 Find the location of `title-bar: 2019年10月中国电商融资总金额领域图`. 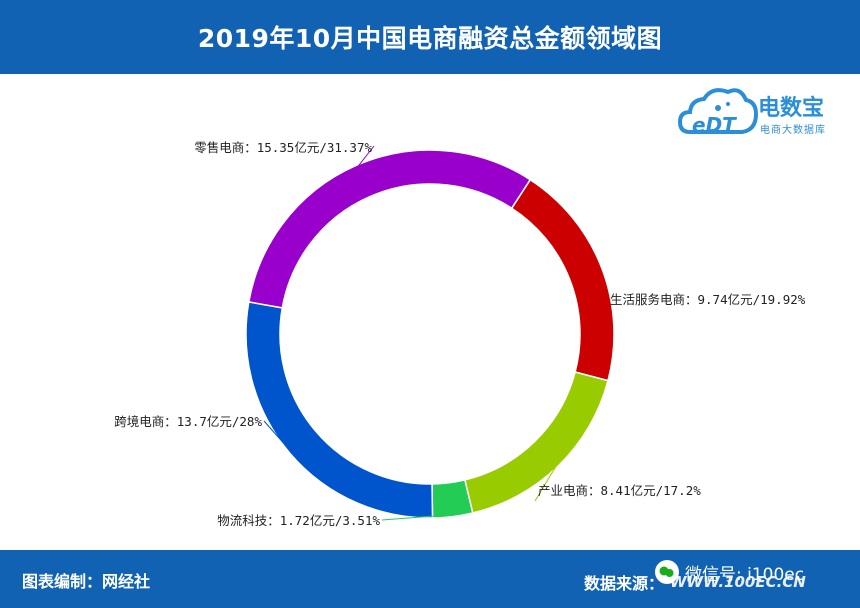

title-bar: 2019年10月中国电商融资总金额领域图 is located at coordinates (430, 37).